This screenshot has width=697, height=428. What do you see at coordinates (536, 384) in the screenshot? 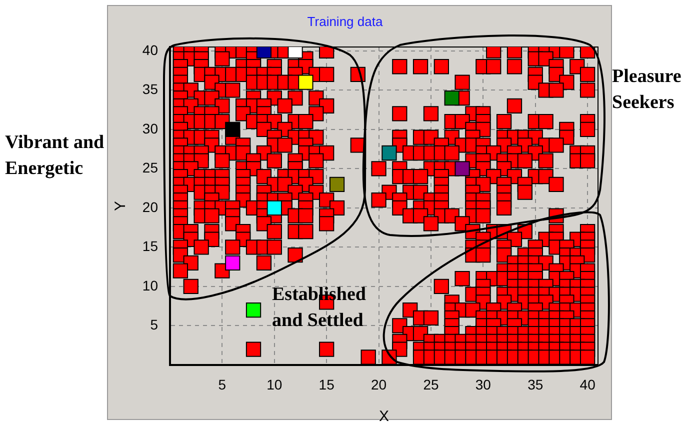
I see `x-tick-label: 35` at bounding box center [536, 384].